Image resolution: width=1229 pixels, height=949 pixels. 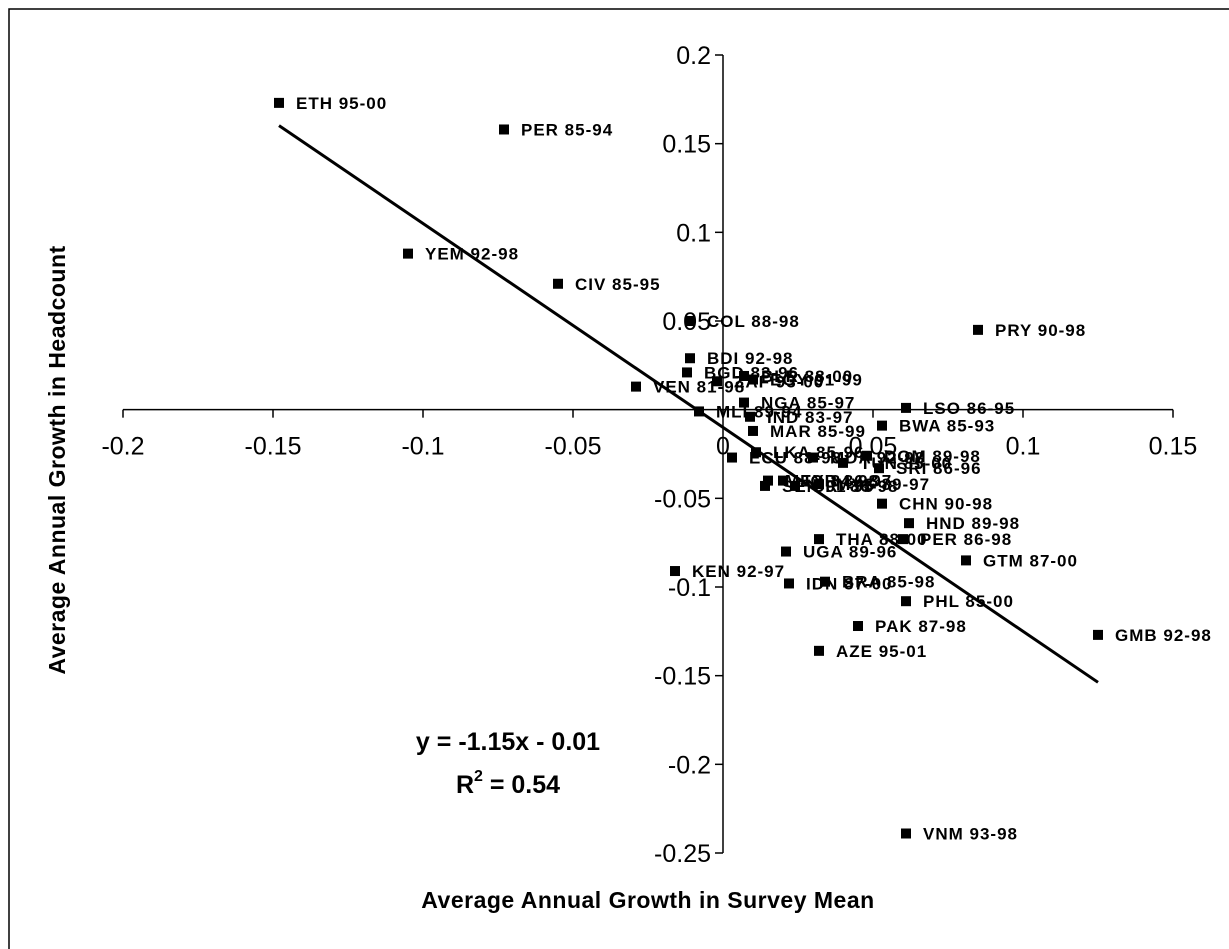 I want to click on data-point-label: VNM 93-98, so click(x=970, y=833).